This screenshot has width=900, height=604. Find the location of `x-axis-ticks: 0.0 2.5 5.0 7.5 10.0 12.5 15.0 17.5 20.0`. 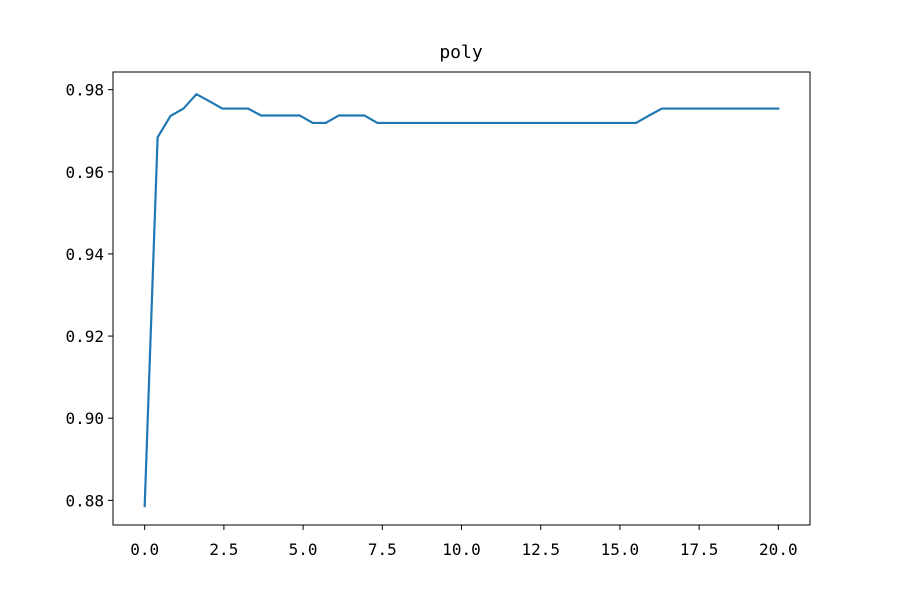

x-axis-ticks: 0.0 2.5 5.0 7.5 10.0 12.5 15.0 17.5 20.0 is located at coordinates (464, 542).